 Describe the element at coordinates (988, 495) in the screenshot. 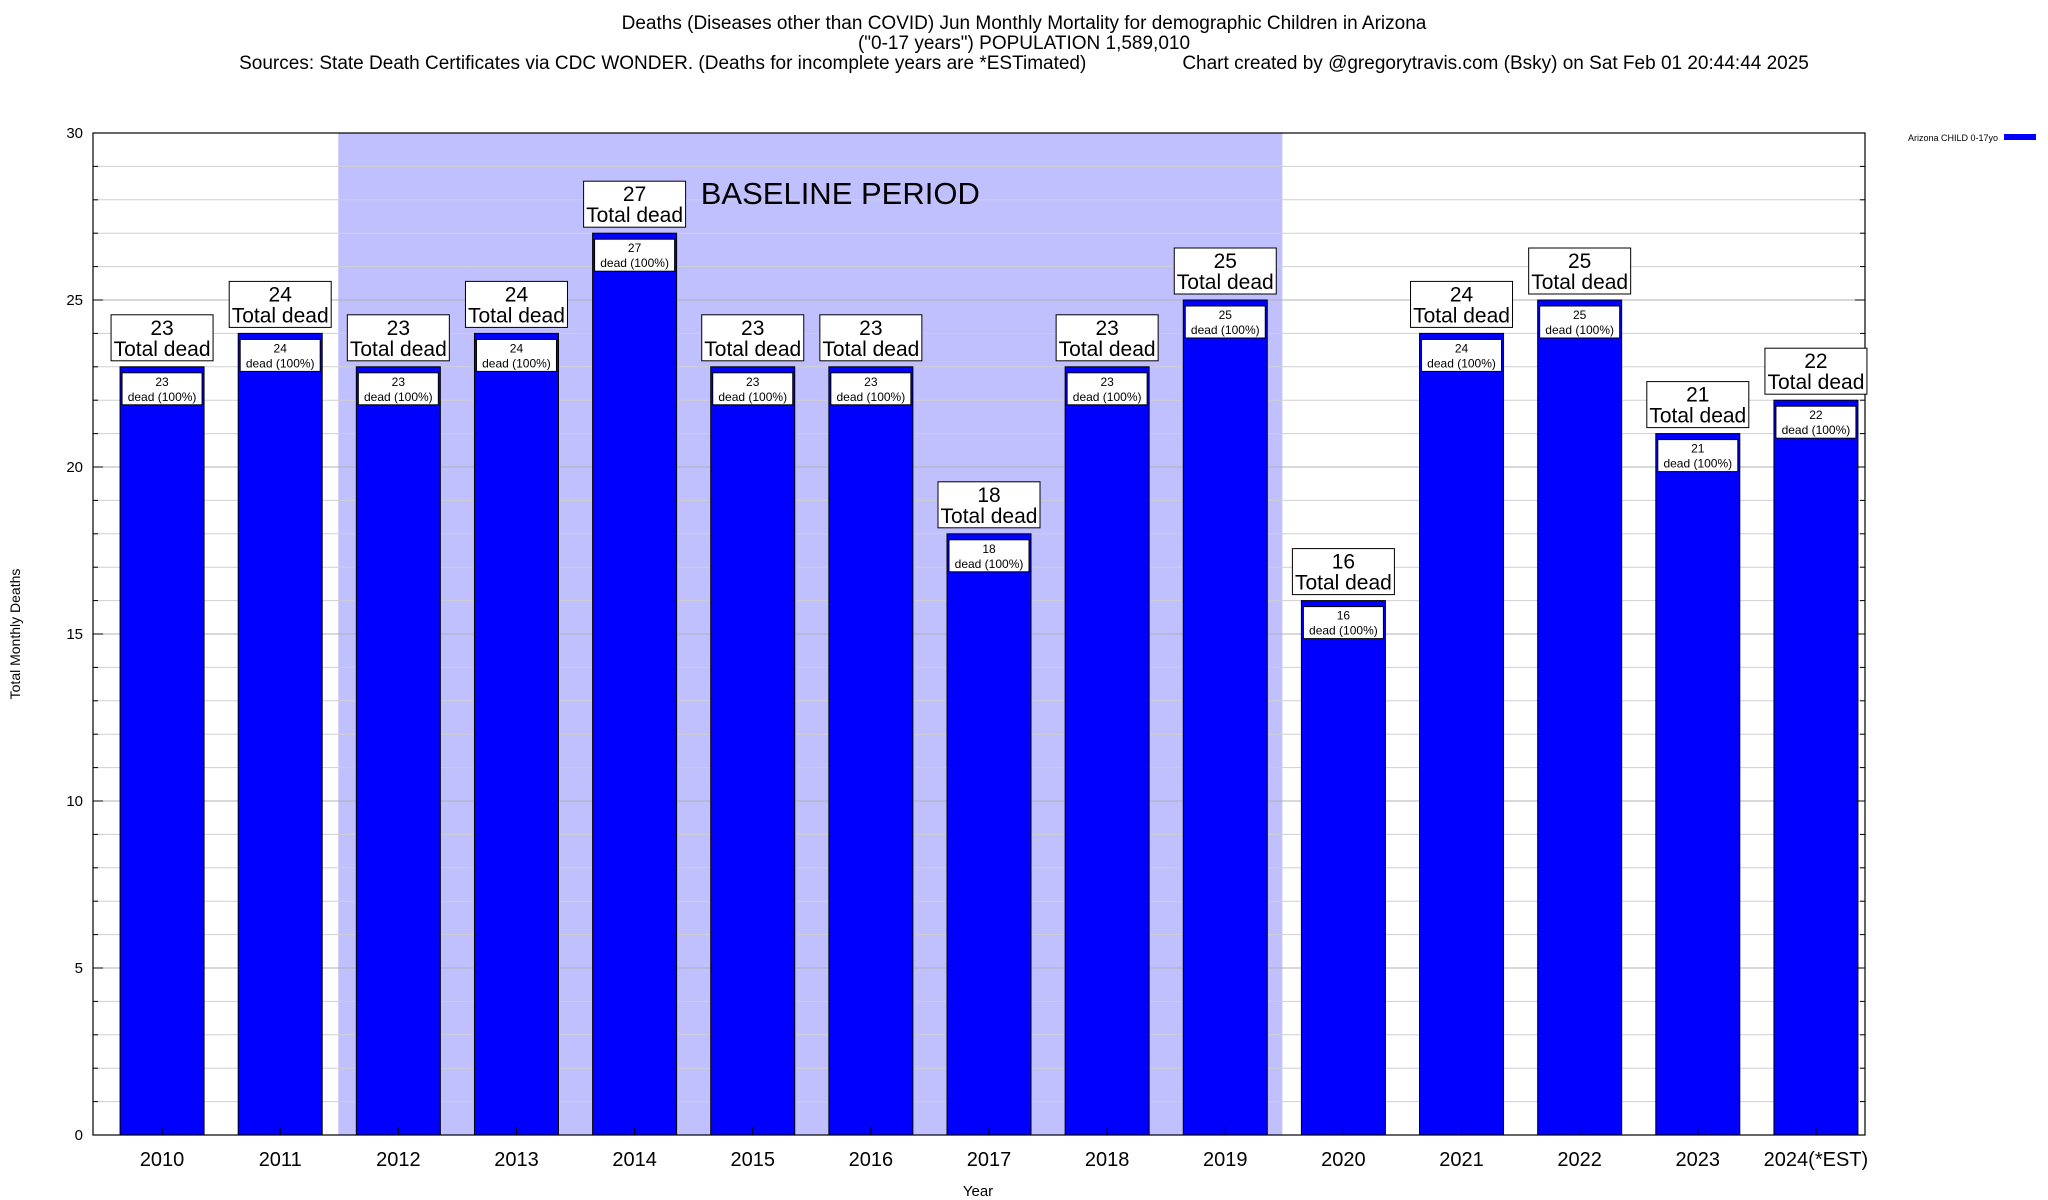

I see `total-value-label: 18` at that location.